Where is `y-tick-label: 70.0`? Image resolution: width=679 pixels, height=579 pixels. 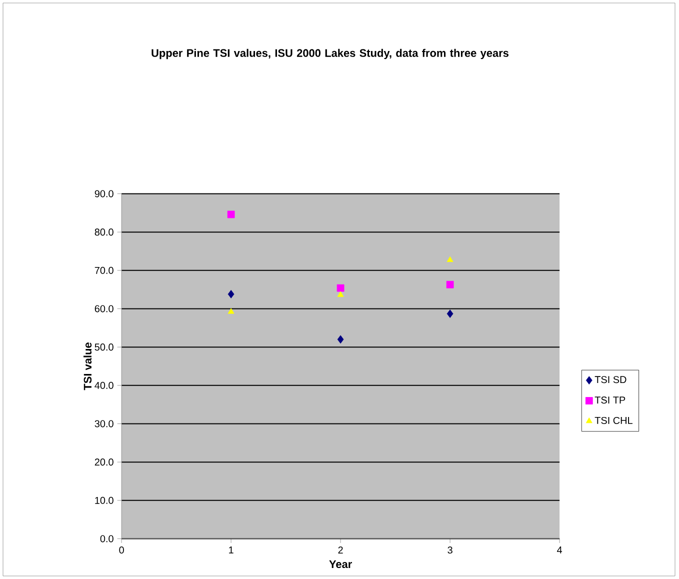
y-tick-label: 70.0 is located at coordinates (104, 270).